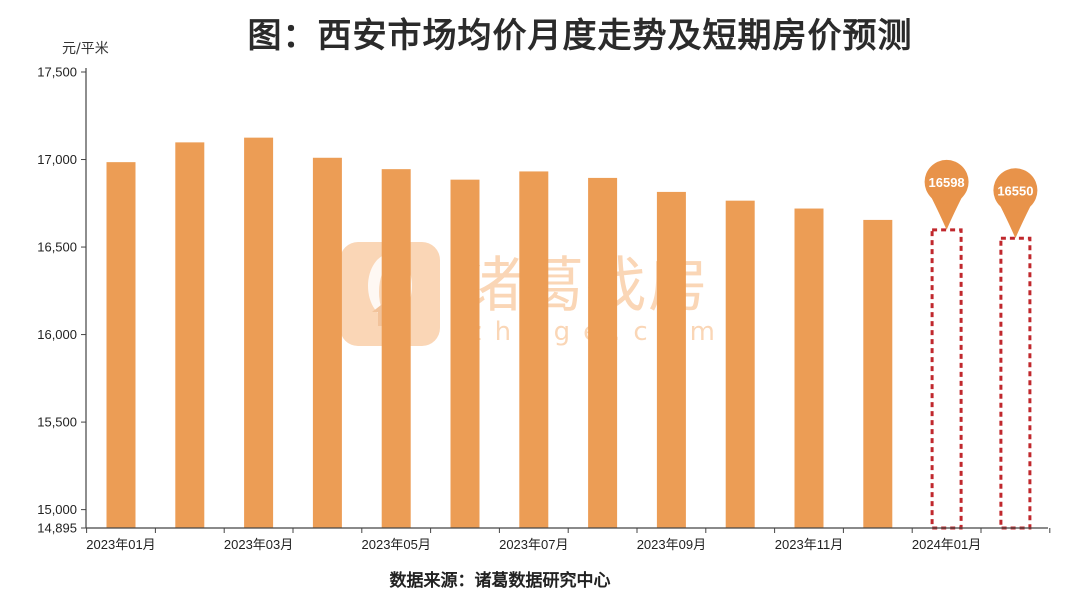 This screenshot has height=600, width=1080. I want to click on y-tick-label: 15,000, so click(57, 509).